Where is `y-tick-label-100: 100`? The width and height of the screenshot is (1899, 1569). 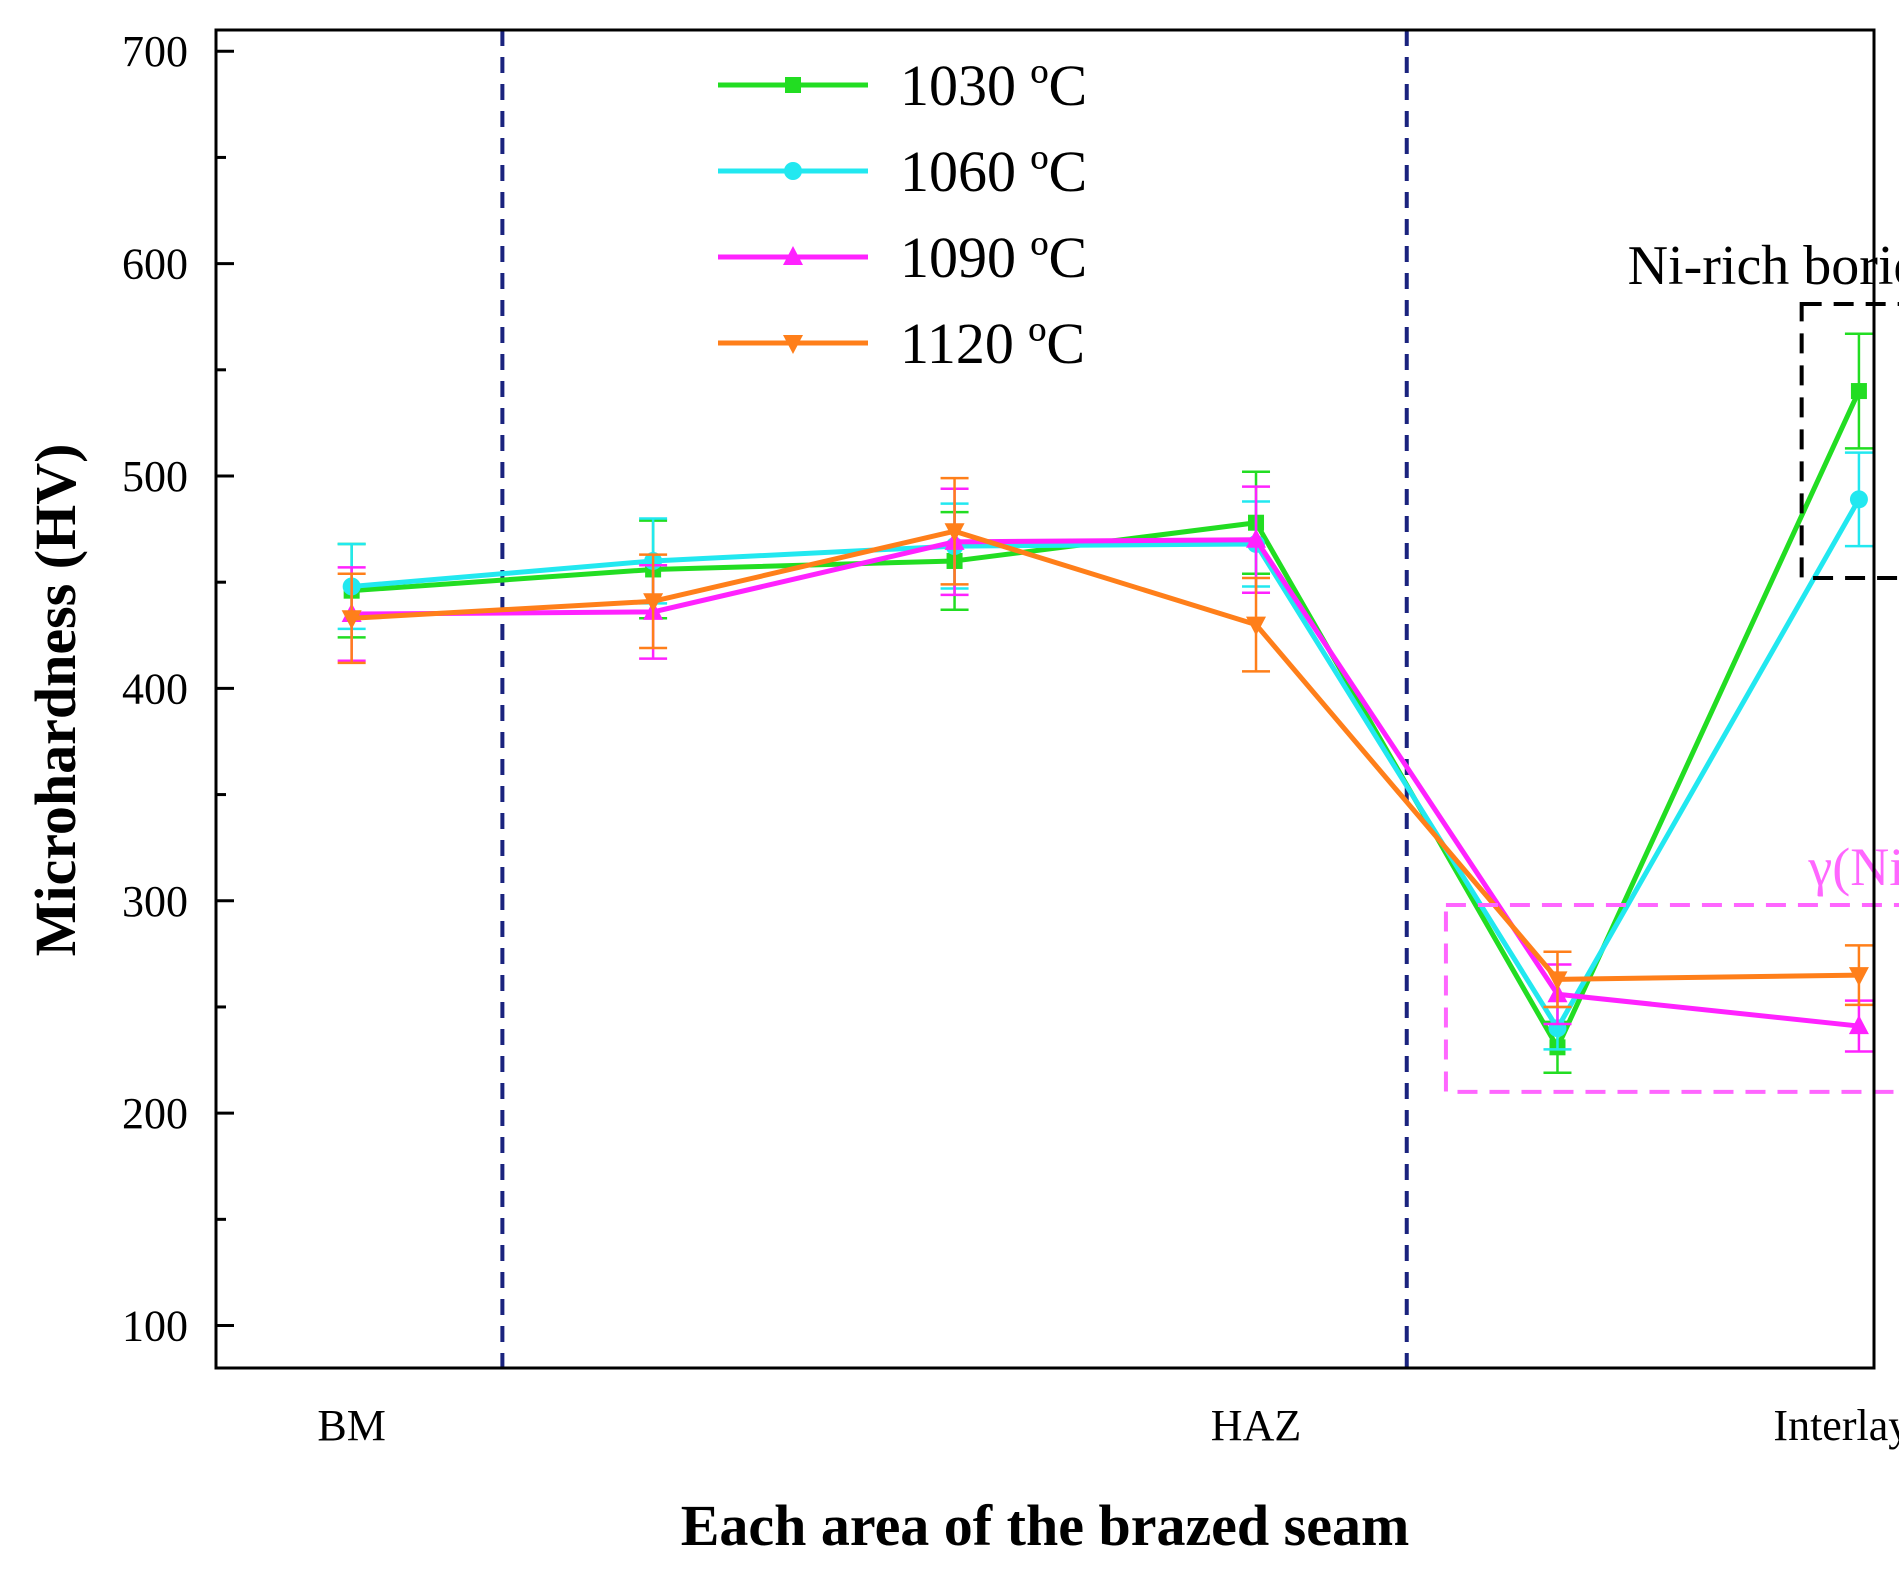
y-tick-label-100: 100 is located at coordinates (155, 1326).